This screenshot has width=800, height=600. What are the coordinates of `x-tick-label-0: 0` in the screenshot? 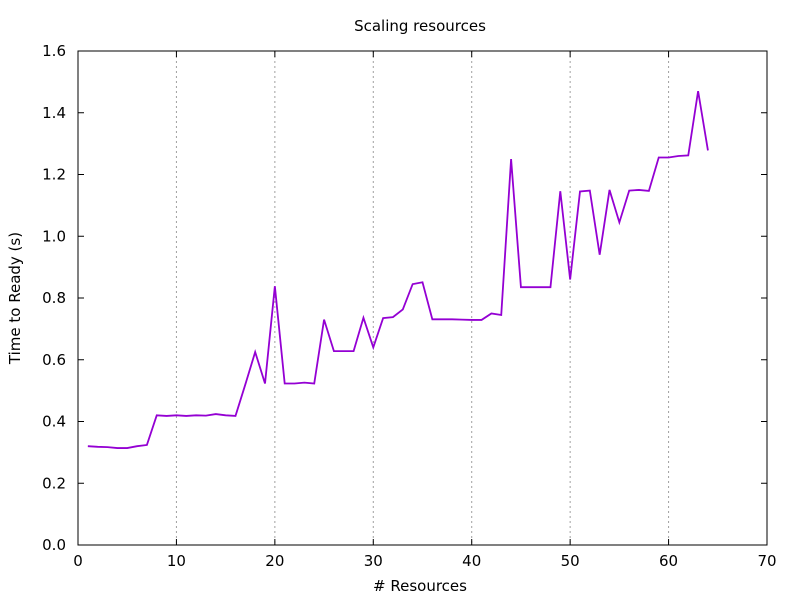 It's located at (78, 561).